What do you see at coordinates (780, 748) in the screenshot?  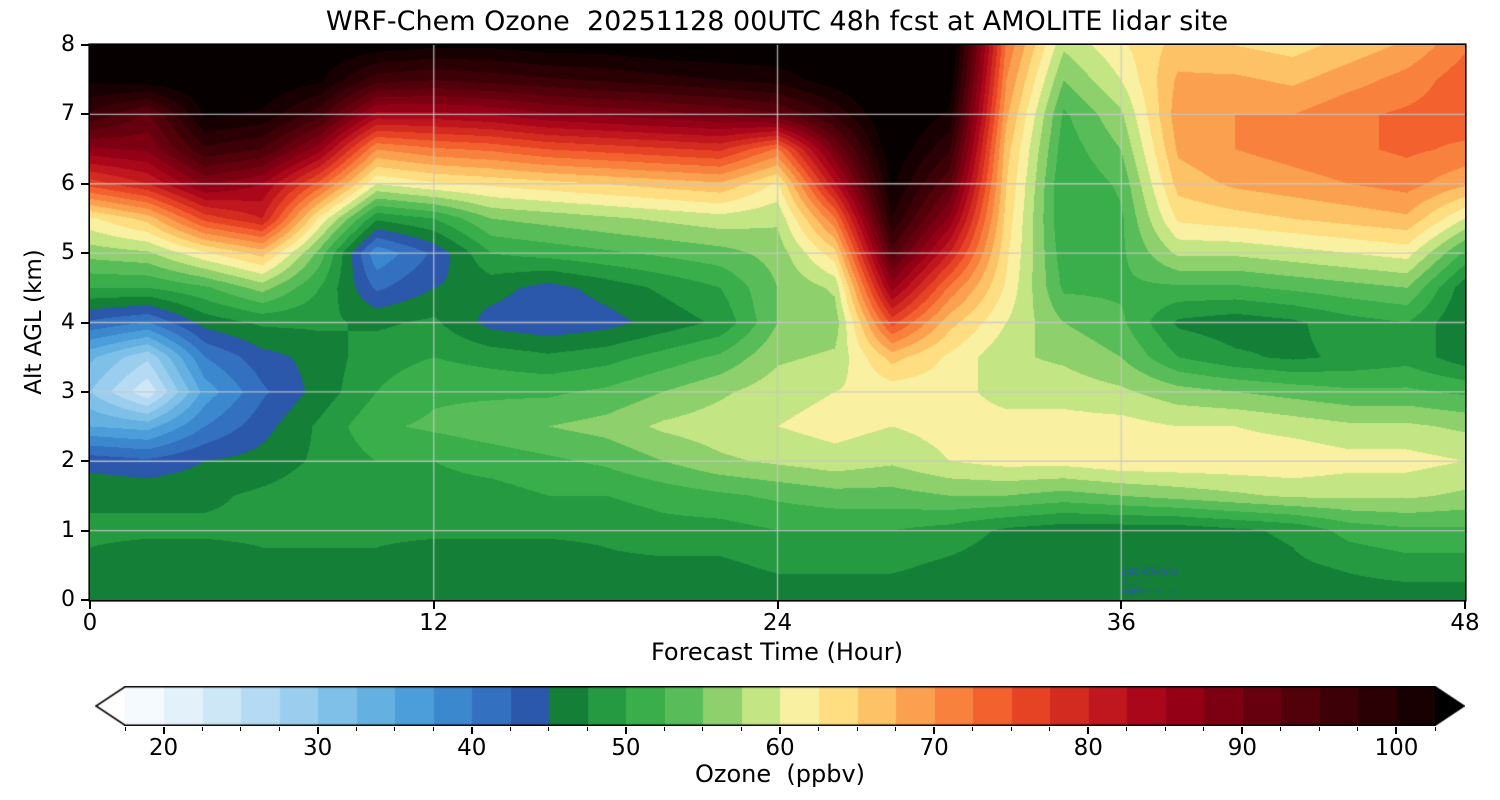 I see `colorbar-tick-label: 60` at bounding box center [780, 748].